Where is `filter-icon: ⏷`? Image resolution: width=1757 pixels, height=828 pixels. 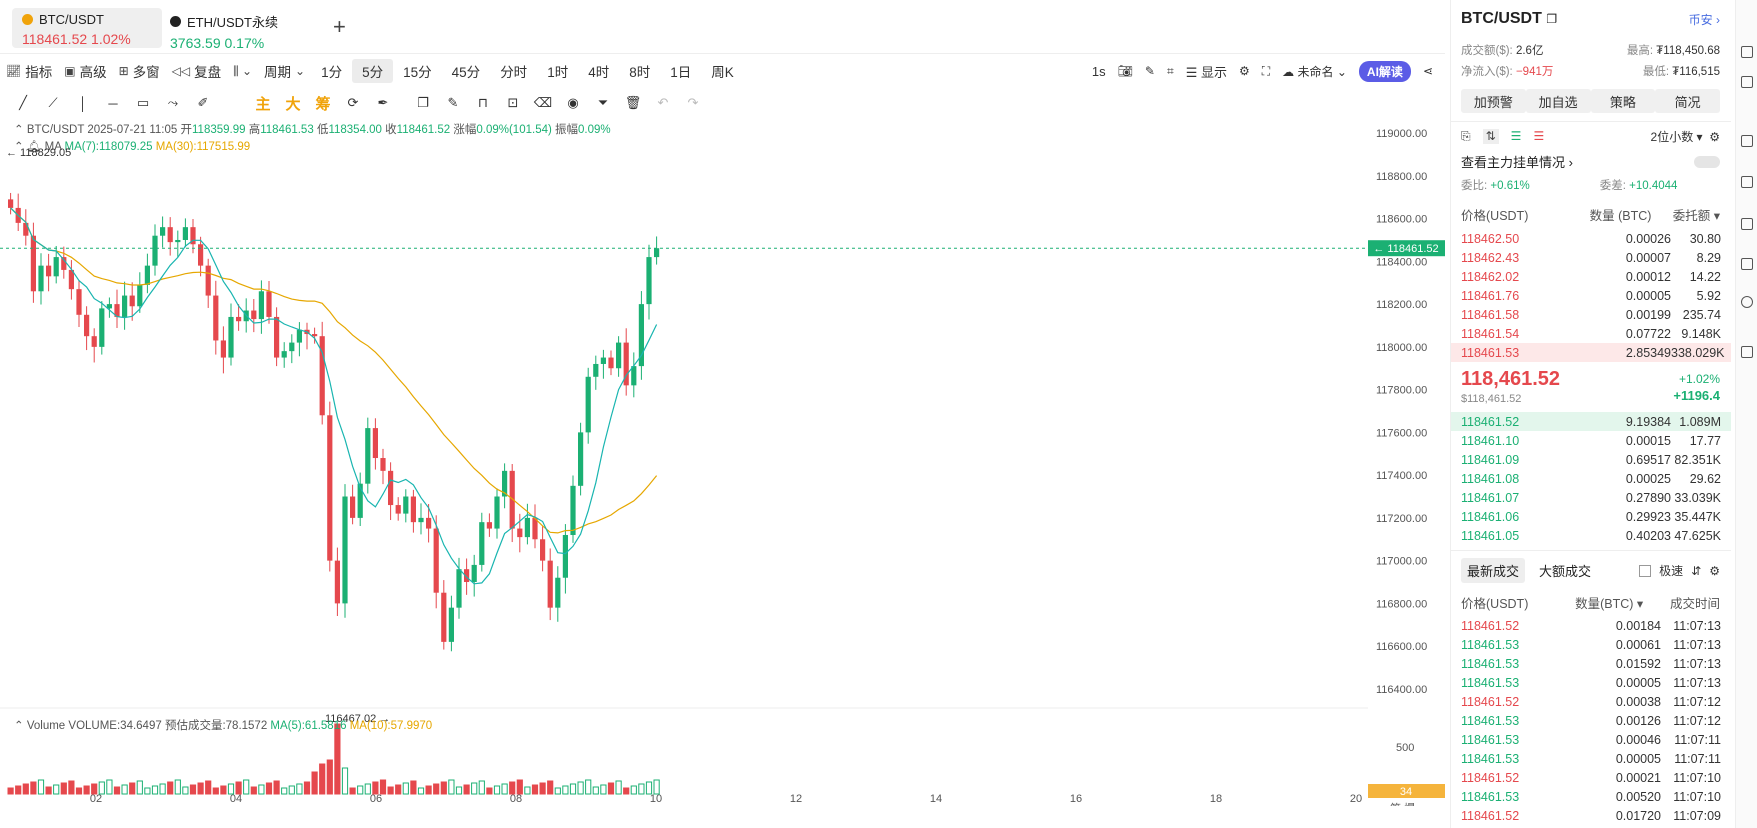
filter-icon: ⏷ is located at coordinates (603, 102).